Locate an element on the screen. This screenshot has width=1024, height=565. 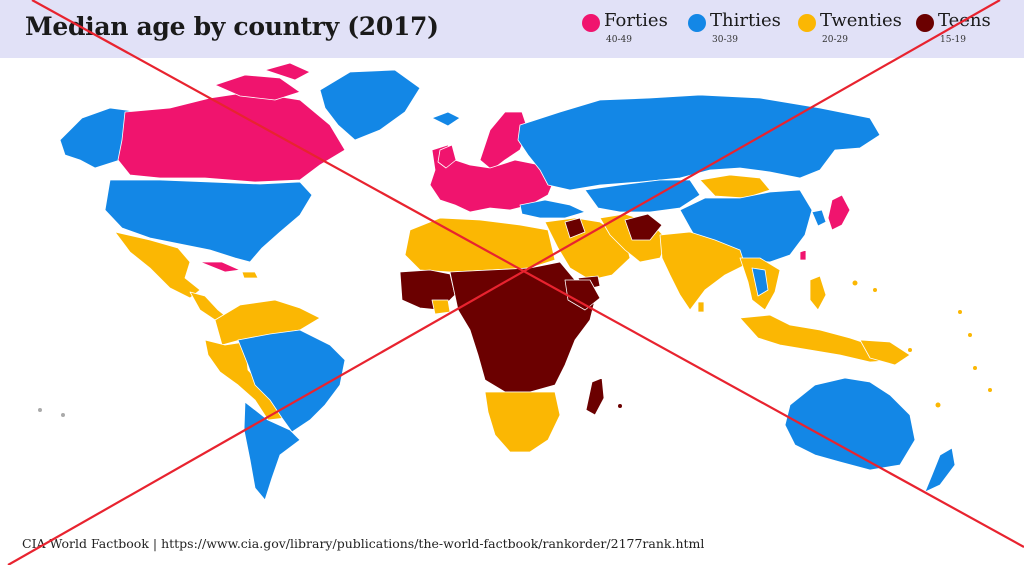
region-cuba is located at coordinates (220, 267).